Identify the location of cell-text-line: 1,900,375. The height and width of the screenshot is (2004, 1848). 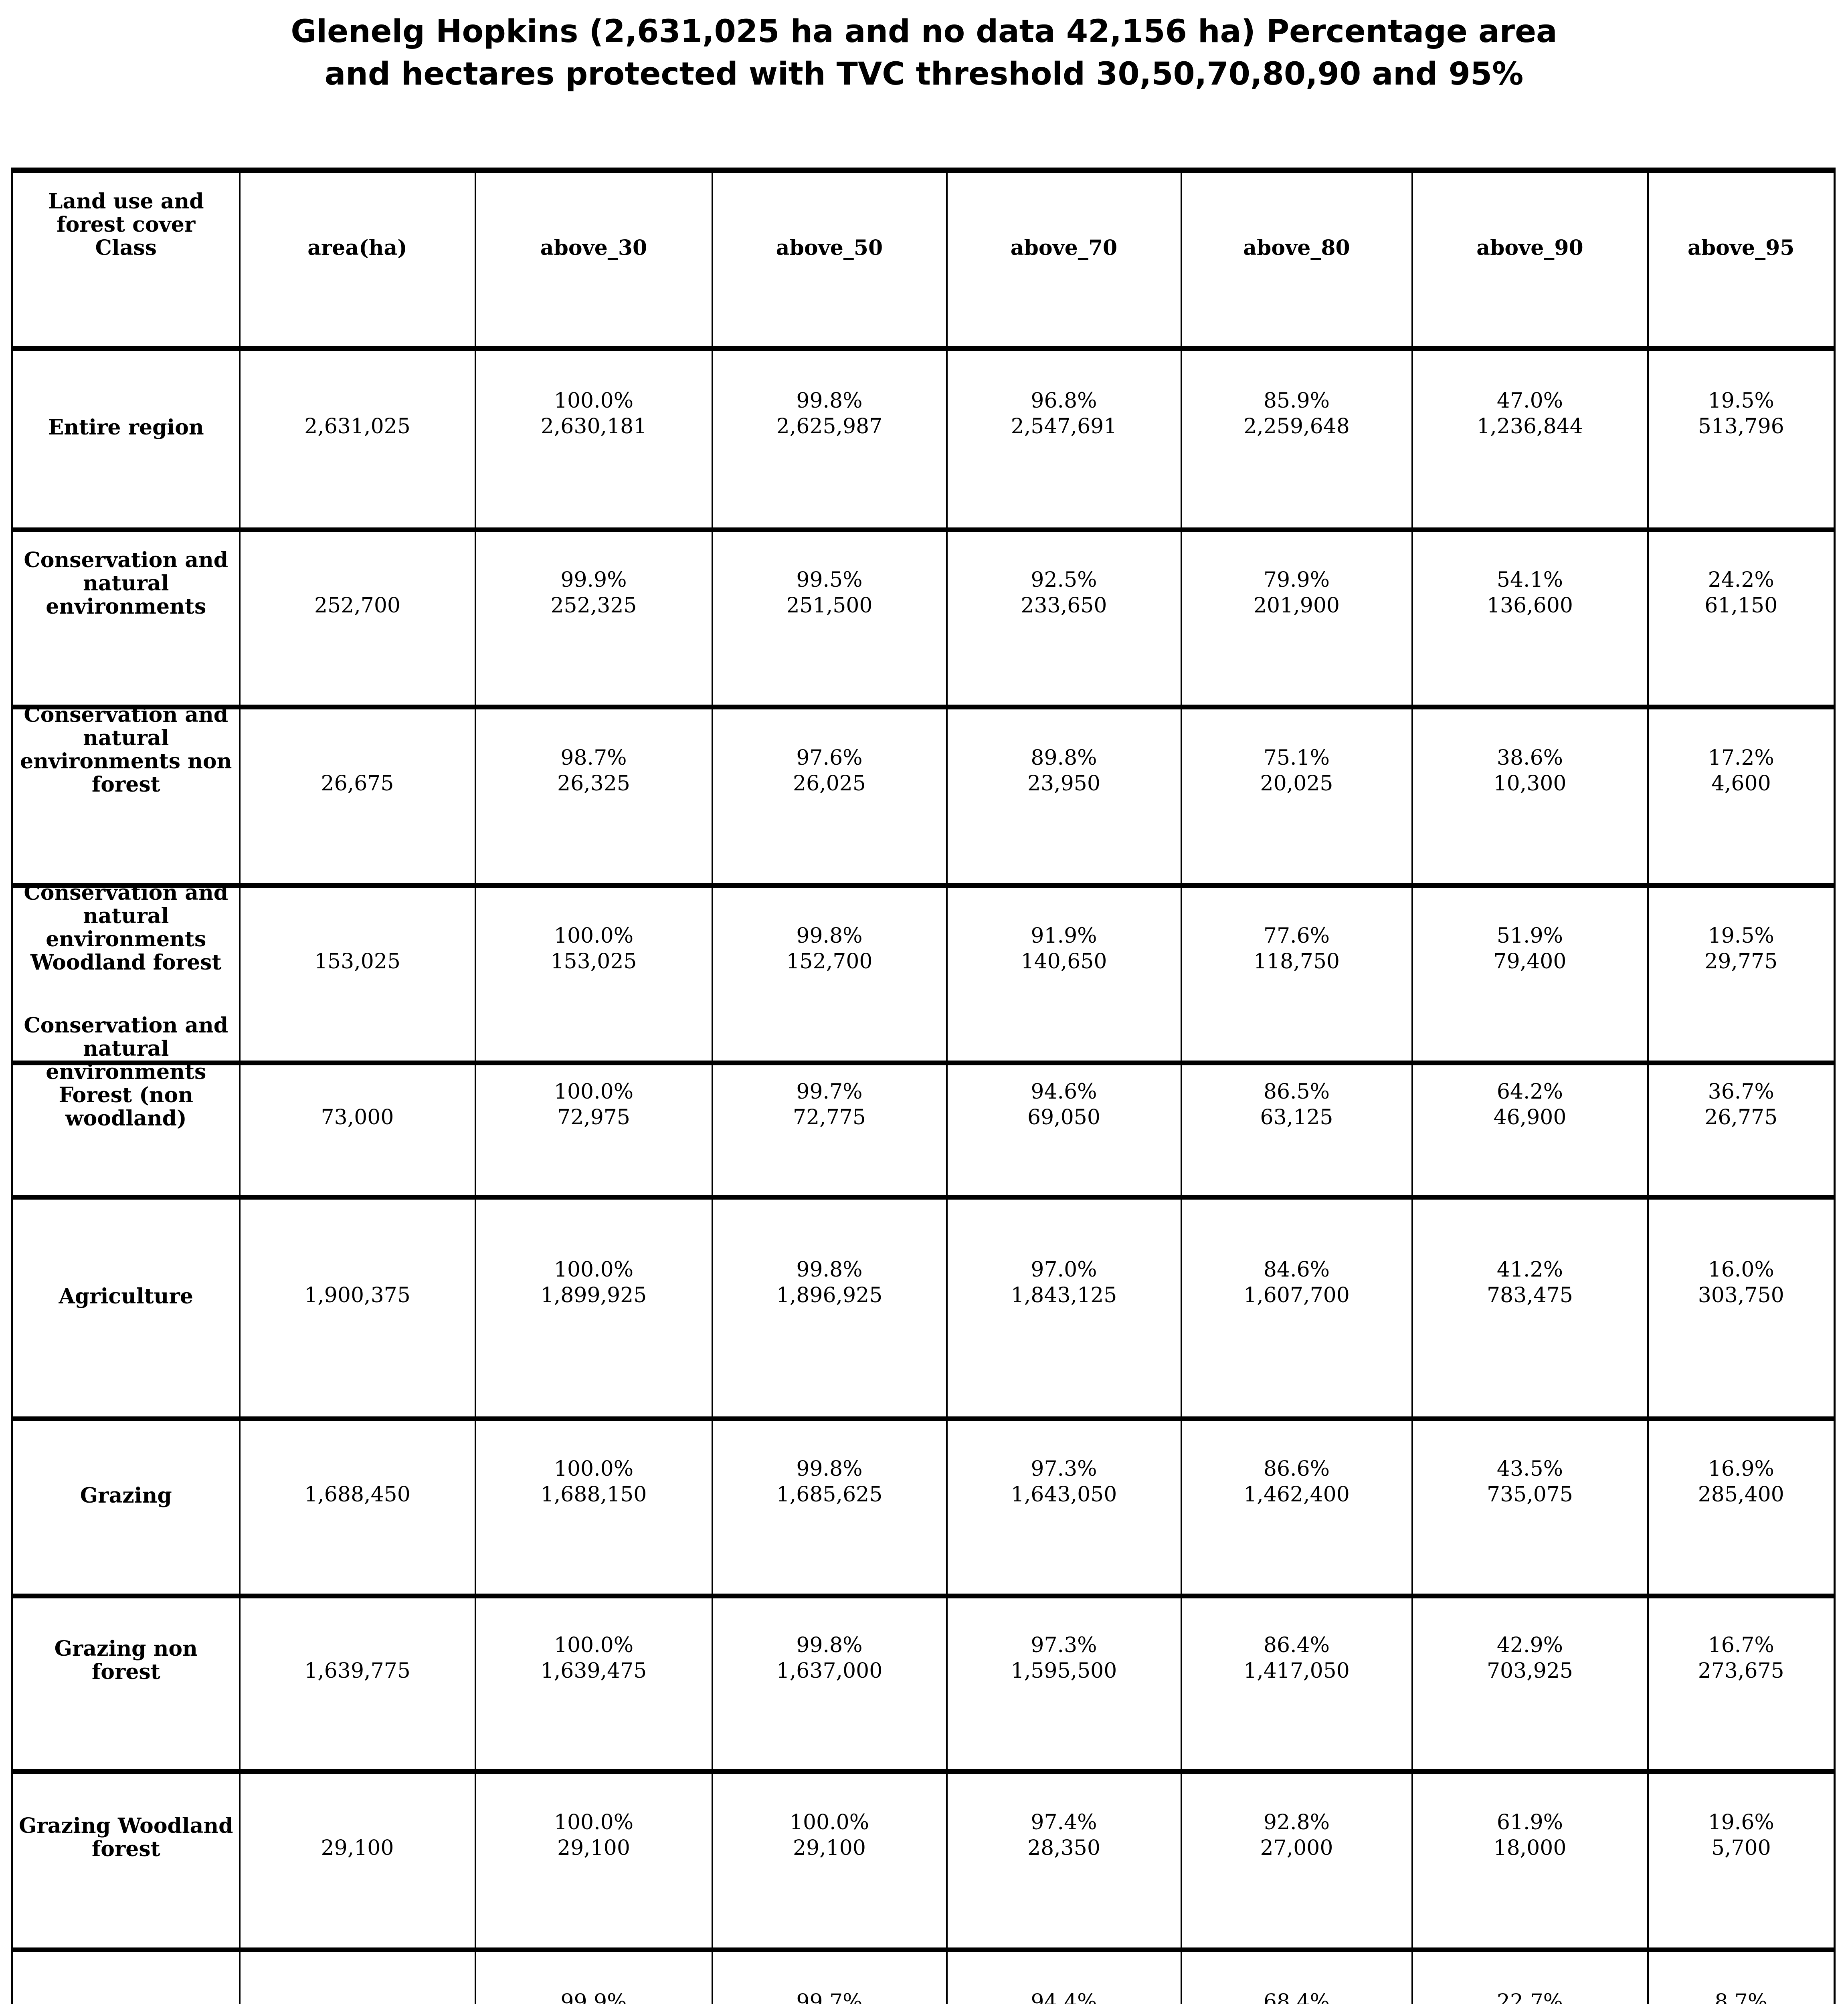
(357, 1295).